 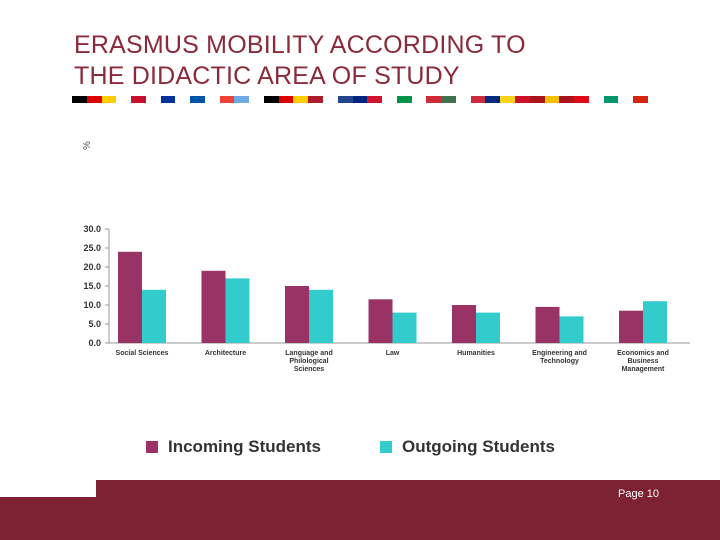 I want to click on y-tick-label: 15.0, so click(x=92, y=286).